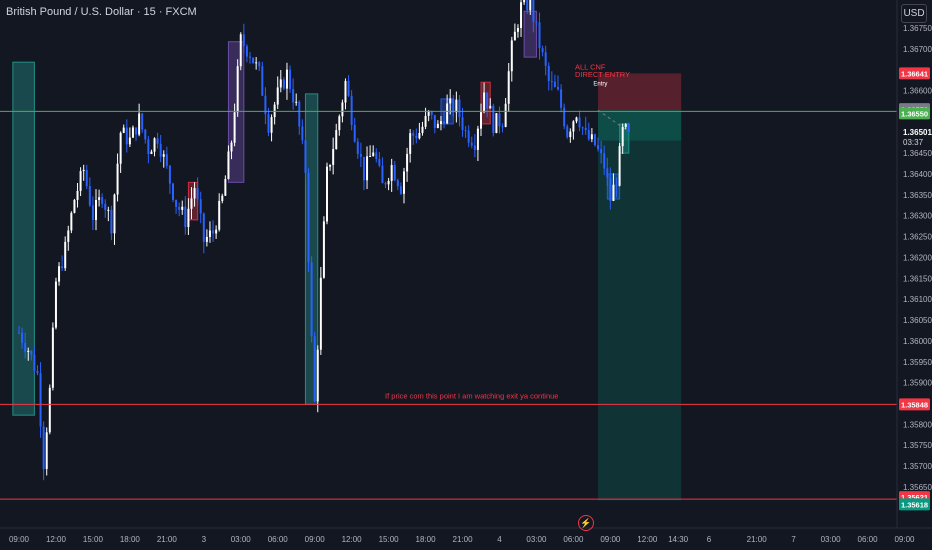 The height and width of the screenshot is (550, 932). Describe the element at coordinates (640, 92) in the screenshot. I see `stop-loss-zone` at that location.